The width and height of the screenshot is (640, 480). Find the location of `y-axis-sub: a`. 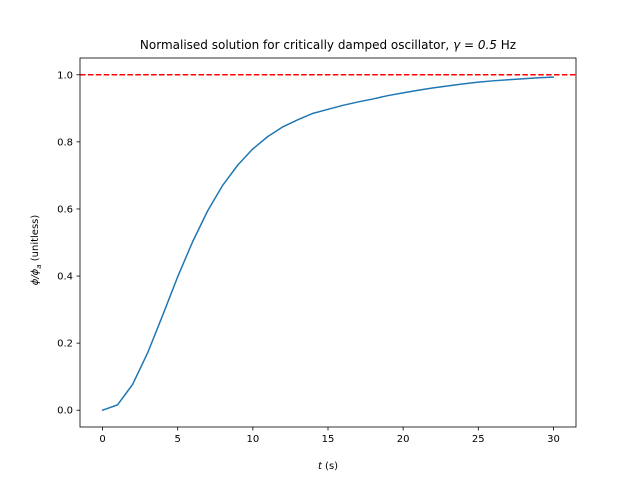

y-axis-sub: a is located at coordinates (39, 266).